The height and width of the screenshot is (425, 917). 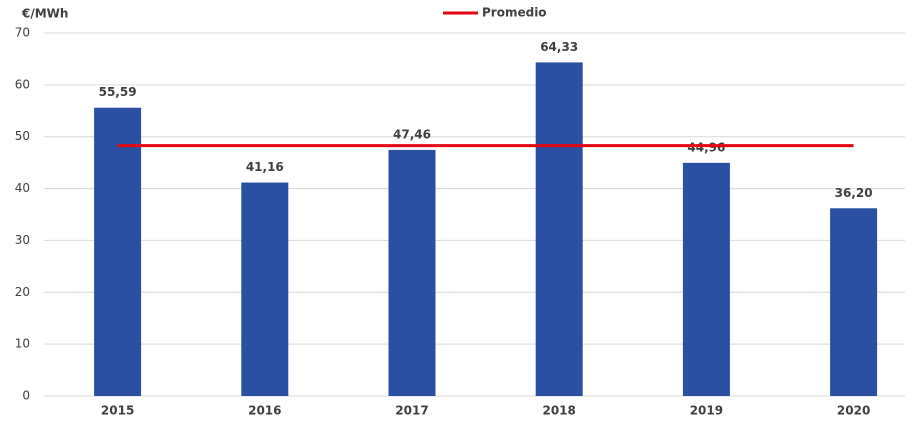 What do you see at coordinates (559, 47) in the screenshot?
I see `data-label: 64,33` at bounding box center [559, 47].